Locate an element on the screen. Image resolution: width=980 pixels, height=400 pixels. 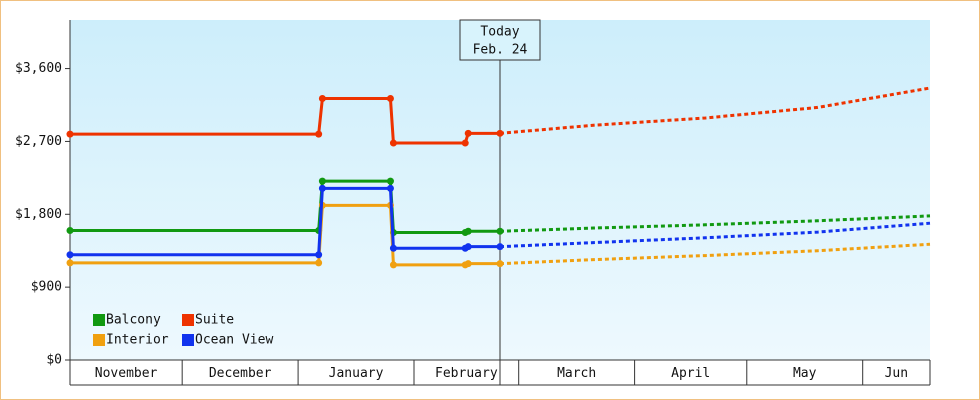
today-date: Feb. 24 is located at coordinates (500, 50).